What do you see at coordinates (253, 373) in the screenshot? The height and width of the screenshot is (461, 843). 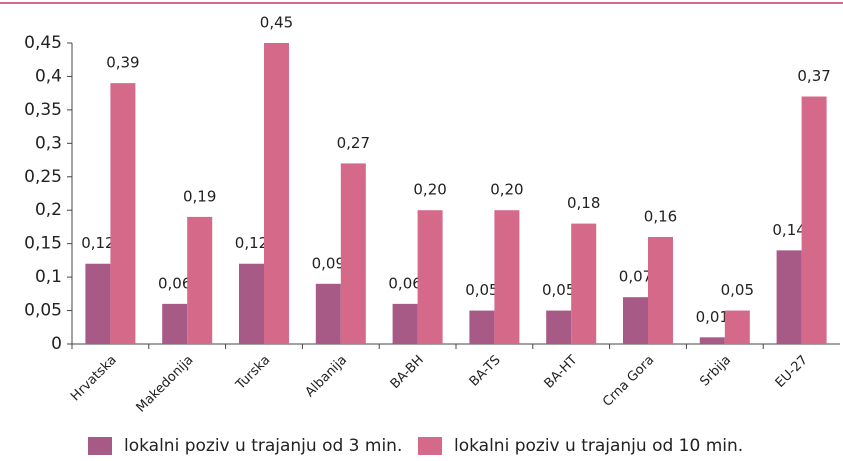 I see `x-tick-label: Turska` at bounding box center [253, 373].